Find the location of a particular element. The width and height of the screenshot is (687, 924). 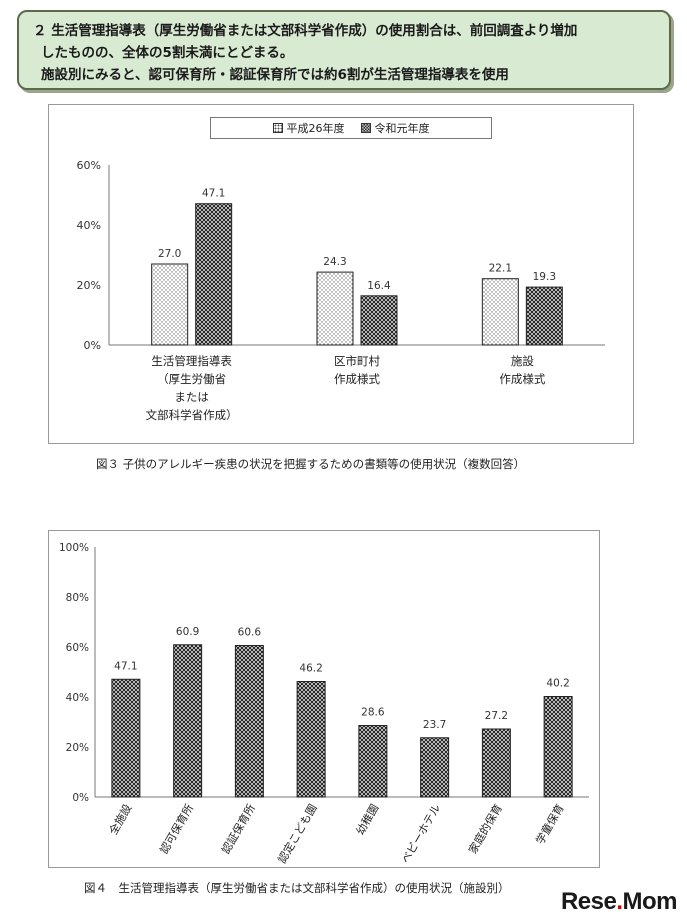

bar-value-label: 24.3 is located at coordinates (334, 262).